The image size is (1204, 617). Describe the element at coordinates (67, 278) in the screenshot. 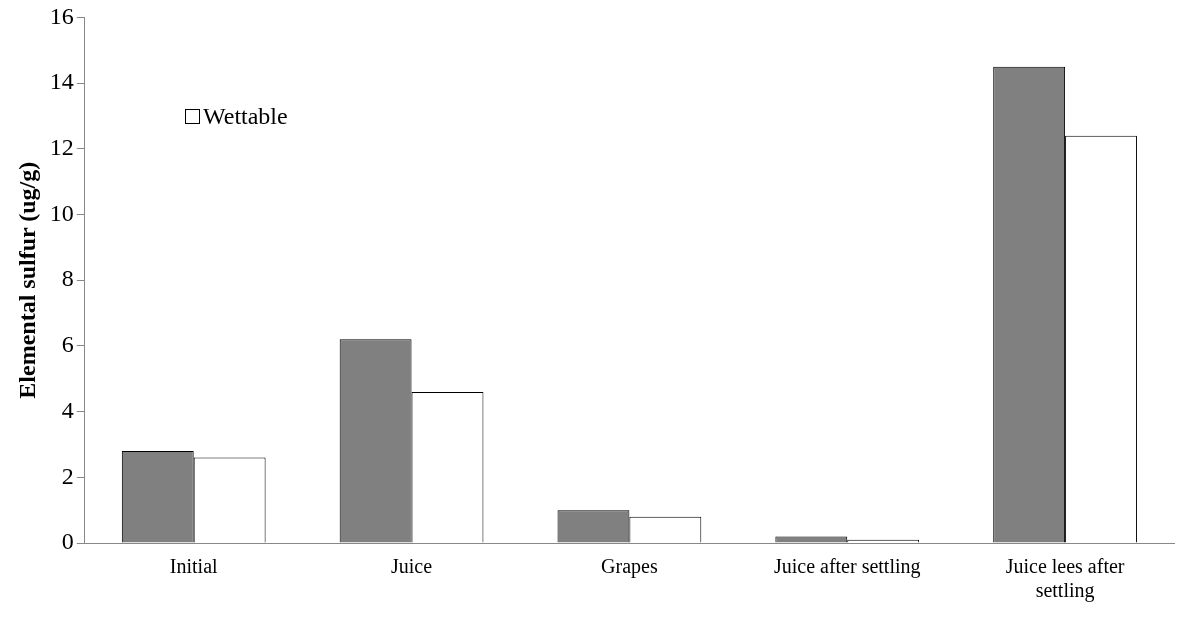

I see `y-tick-label: 8` at that location.